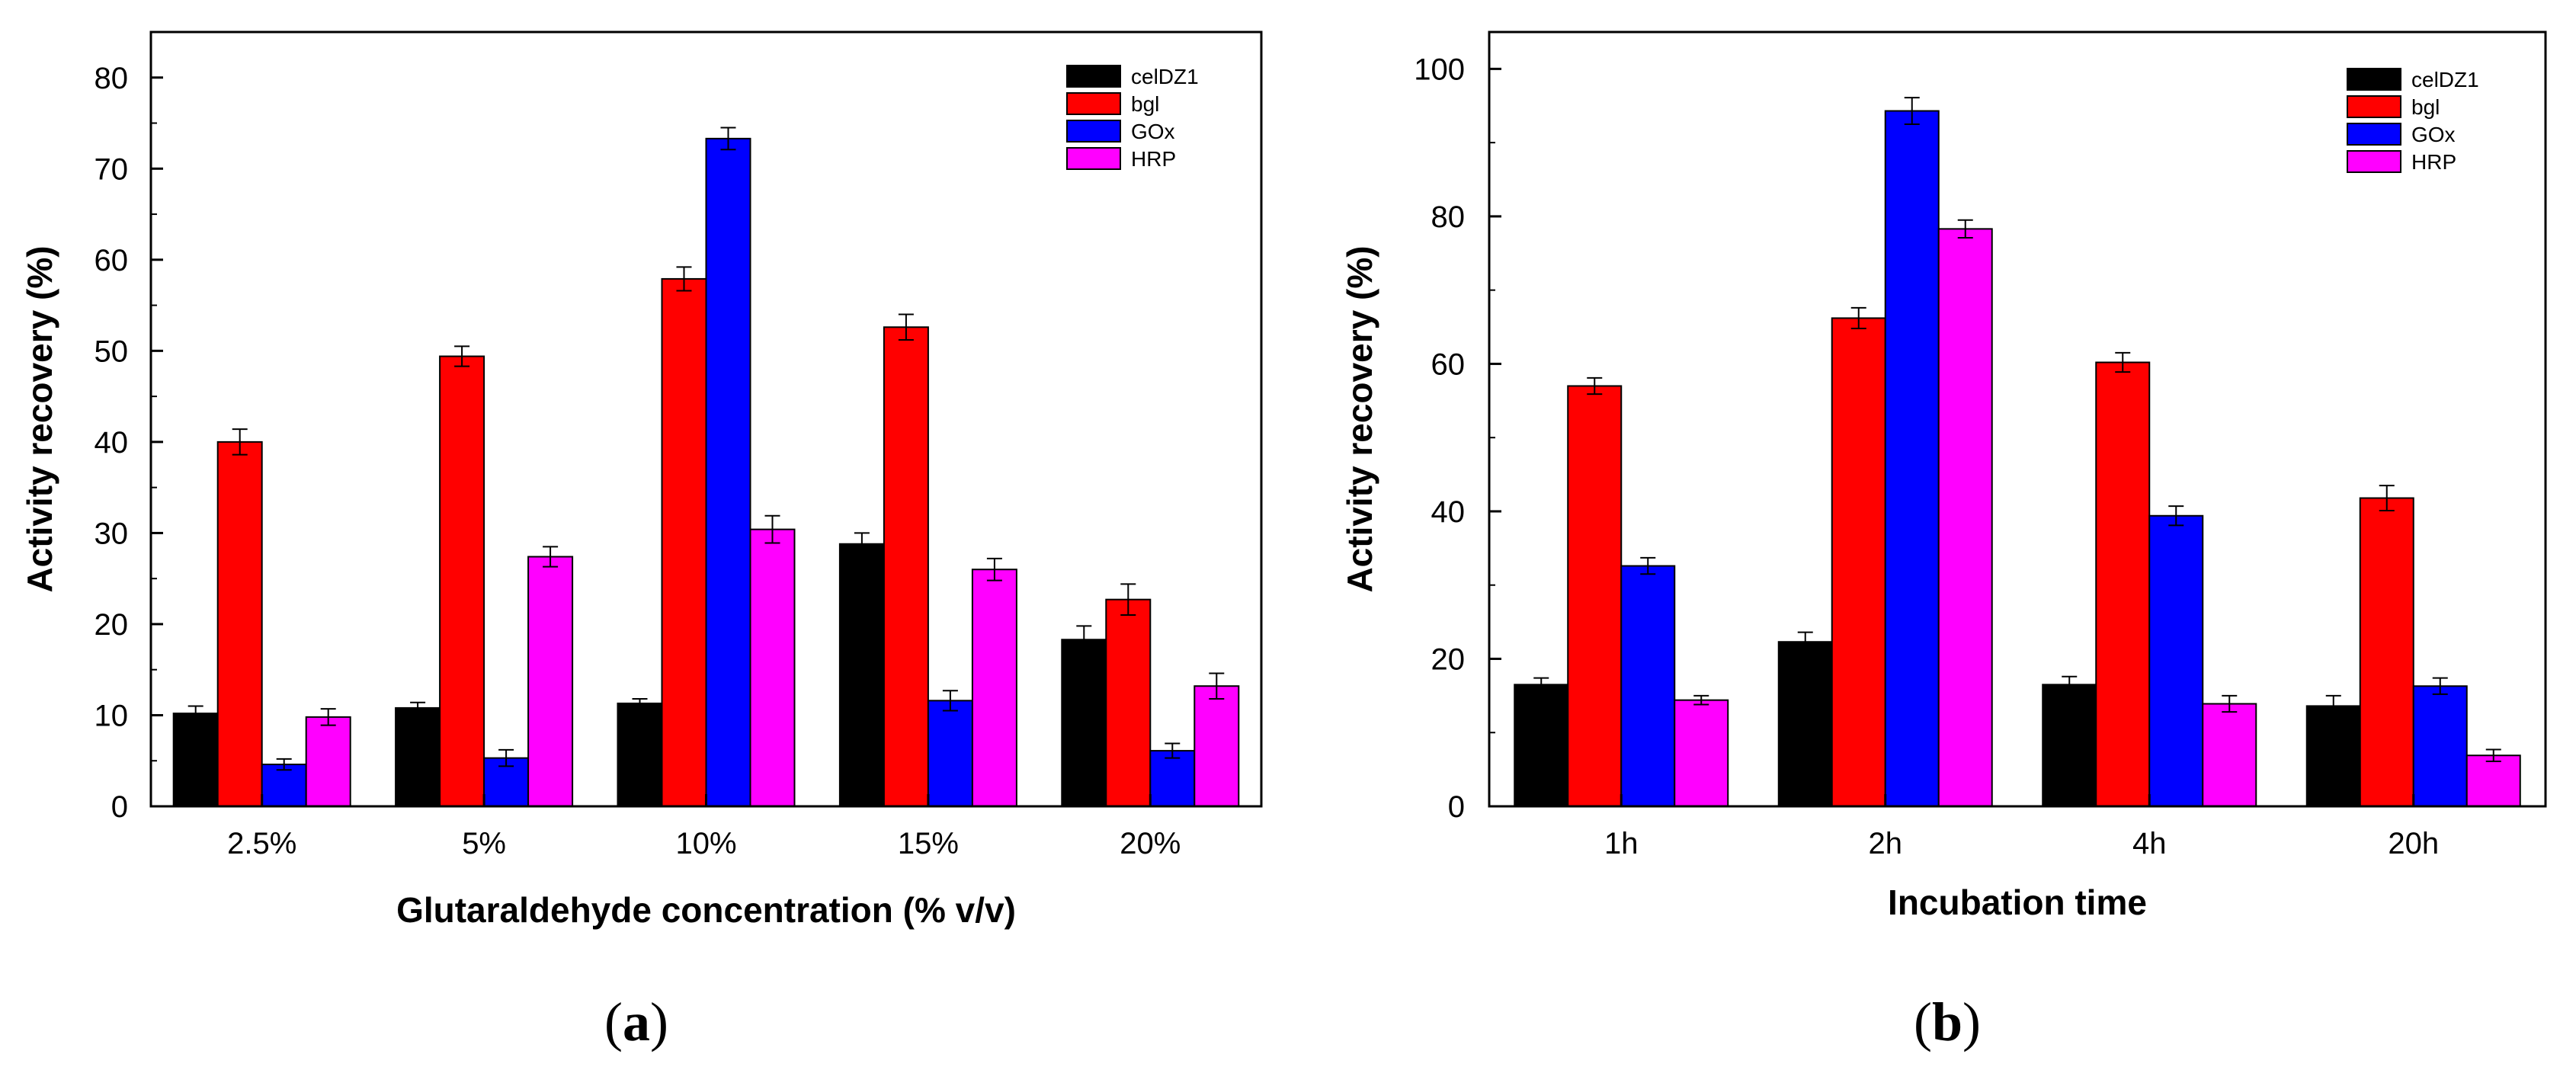 The image size is (2576, 1070). What do you see at coordinates (1701, 700) in the screenshot?
I see `error-bar-HRP-1h` at bounding box center [1701, 700].